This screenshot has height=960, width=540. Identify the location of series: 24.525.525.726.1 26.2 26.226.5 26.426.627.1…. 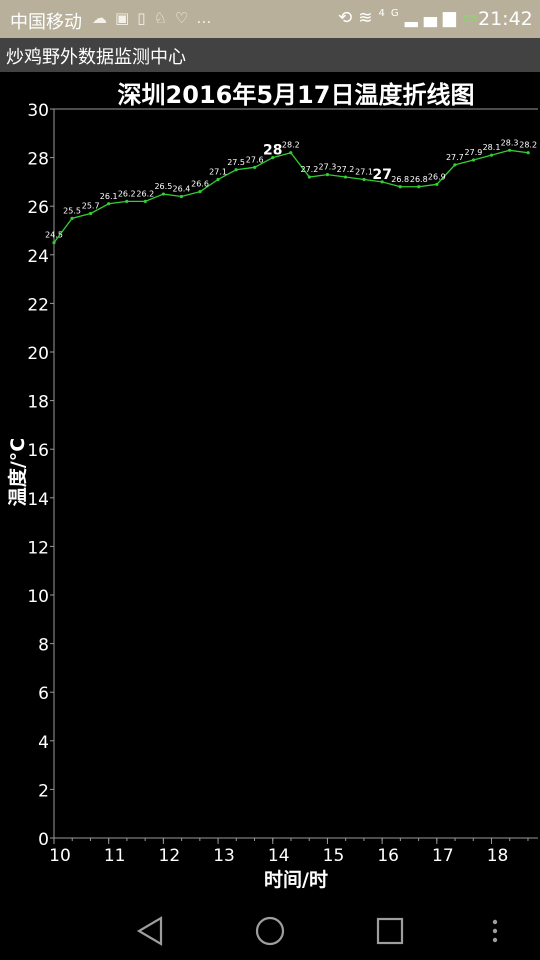
(291, 191).